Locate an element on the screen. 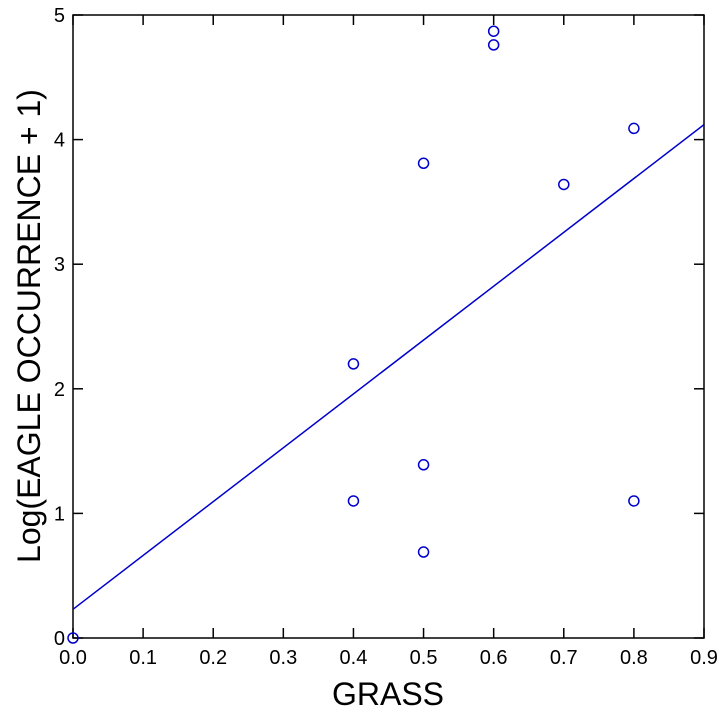  x-tick-label: 0.1 is located at coordinates (143, 658).